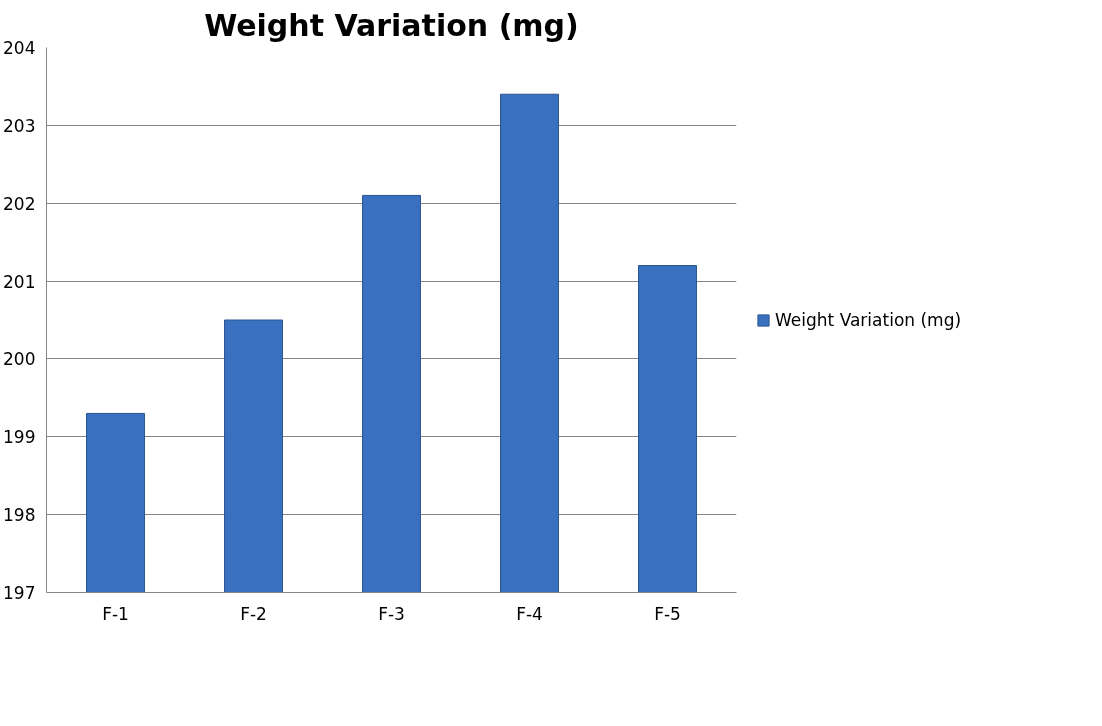 The image size is (1102, 726). Describe the element at coordinates (529, 613) in the screenshot. I see `x-tick-label: F-4` at that location.